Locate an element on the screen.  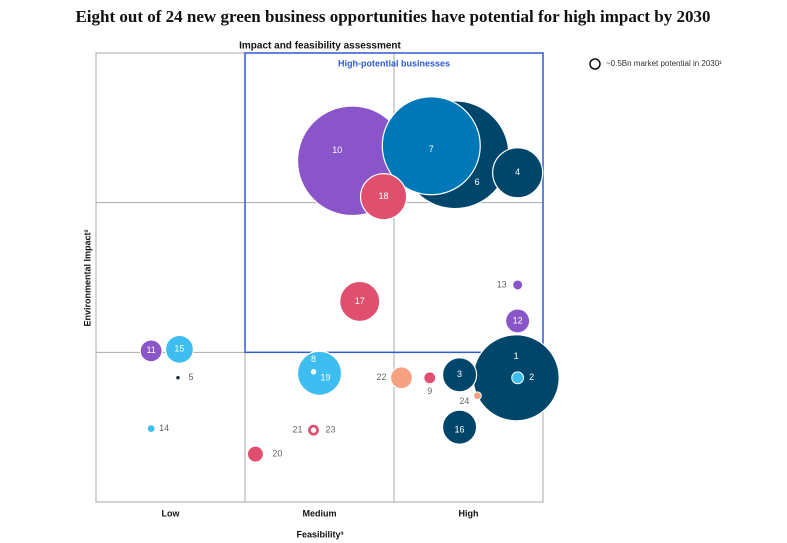
bubble-label: 10 is located at coordinates (337, 150).